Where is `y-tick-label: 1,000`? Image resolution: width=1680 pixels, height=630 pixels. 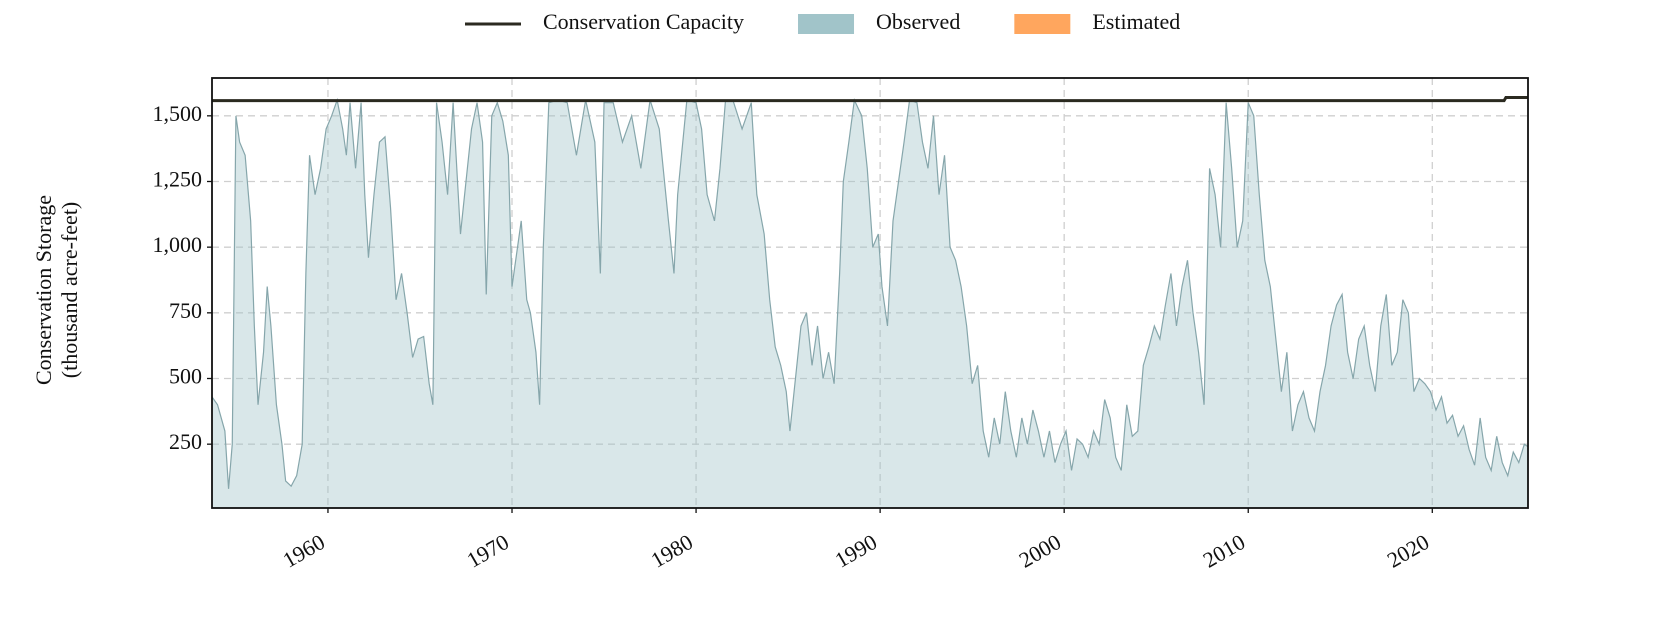 y-tick-label: 1,000 is located at coordinates (178, 244).